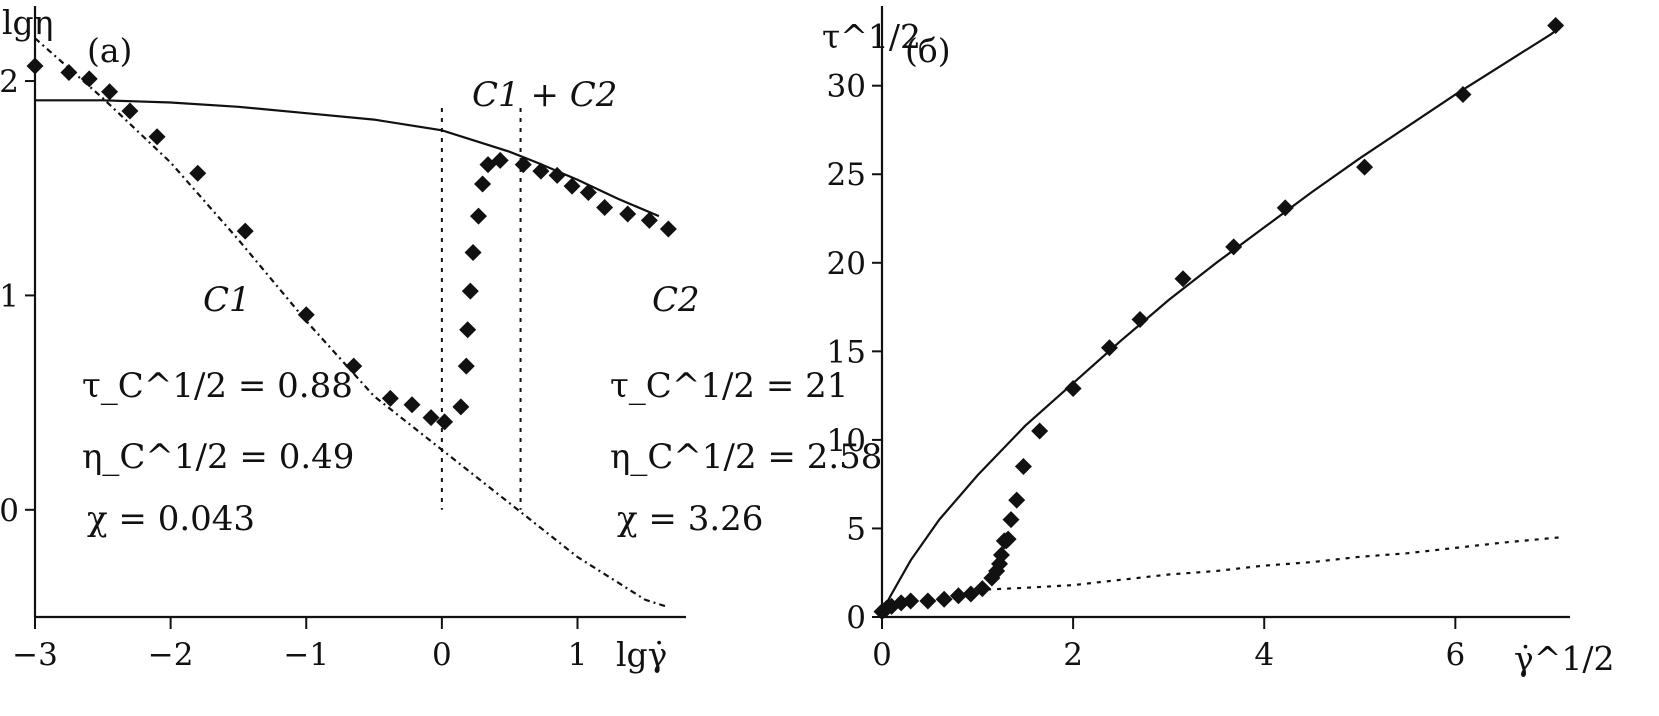  Describe the element at coordinates (856, 529) in the screenshot. I see `y-tick-label: 5` at that location.